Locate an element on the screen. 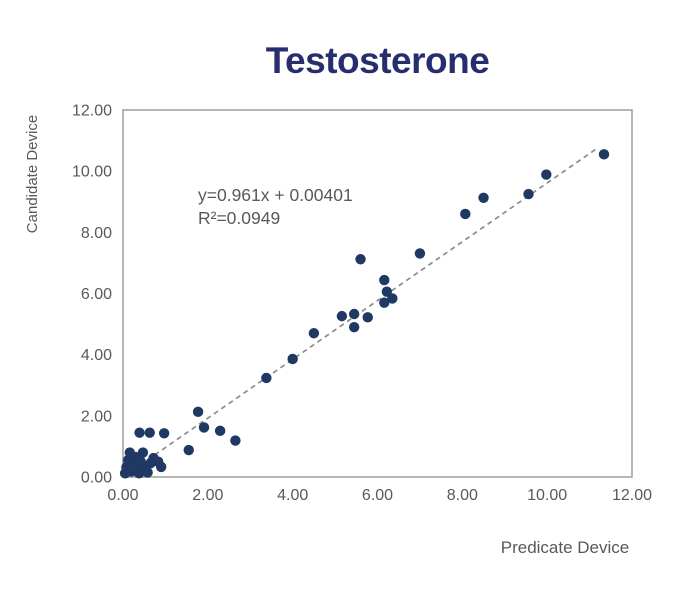  x-tick-label: 4.00 is located at coordinates (292, 495).